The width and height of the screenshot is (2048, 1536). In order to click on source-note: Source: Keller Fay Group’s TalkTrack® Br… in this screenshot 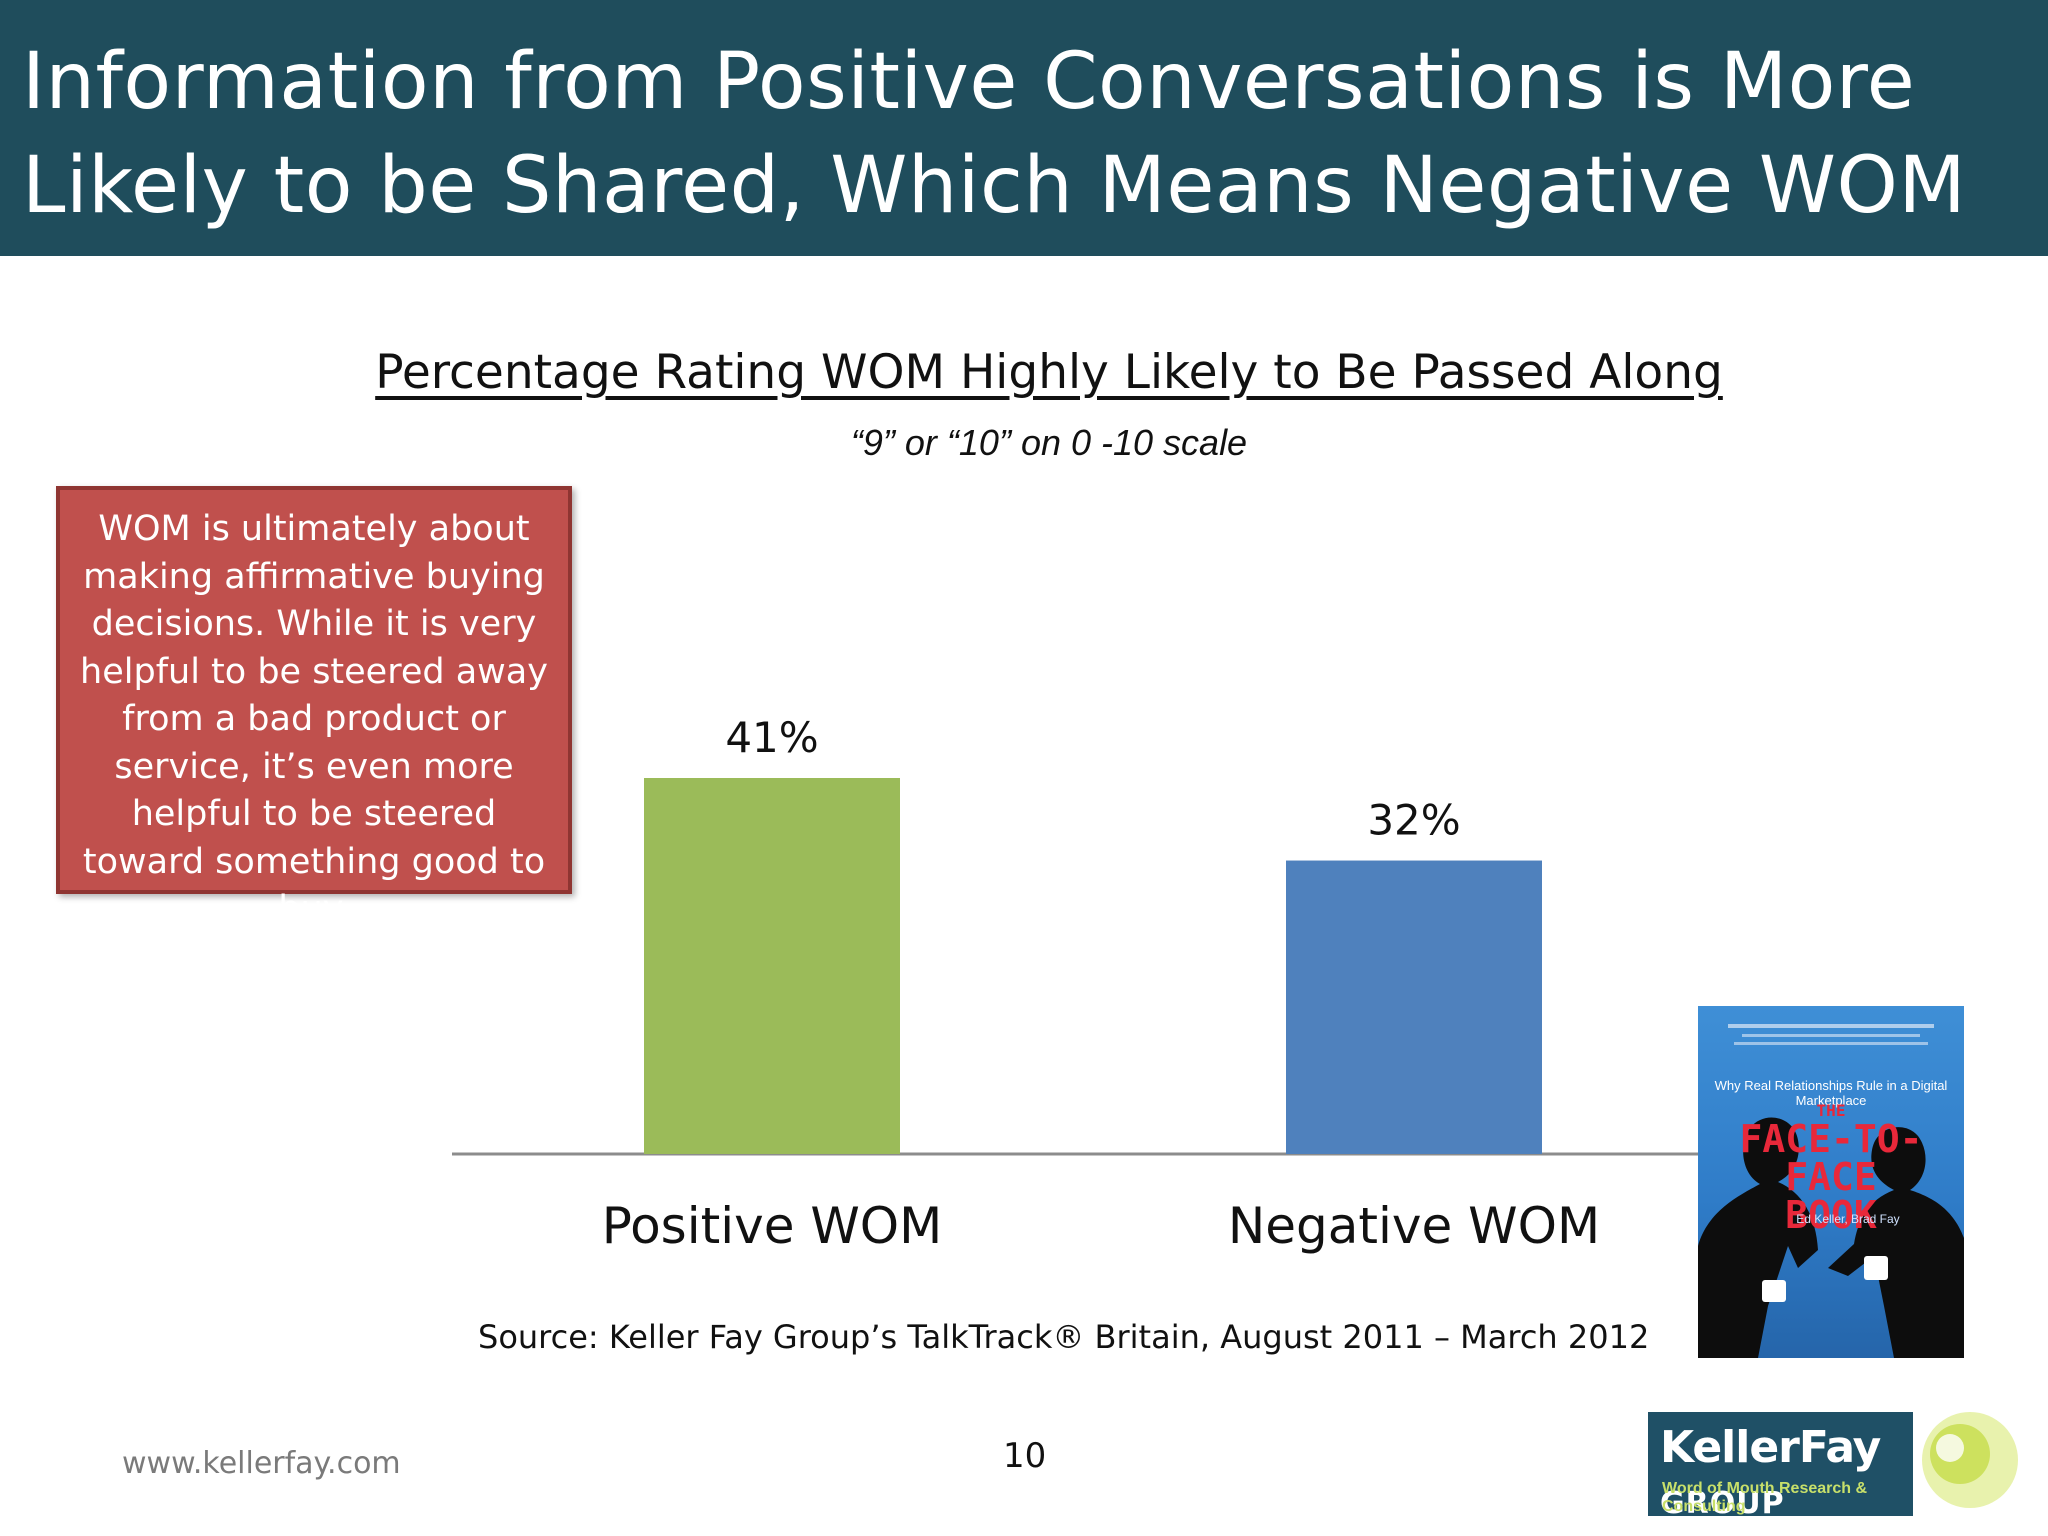, I will do `click(1064, 1337)`.